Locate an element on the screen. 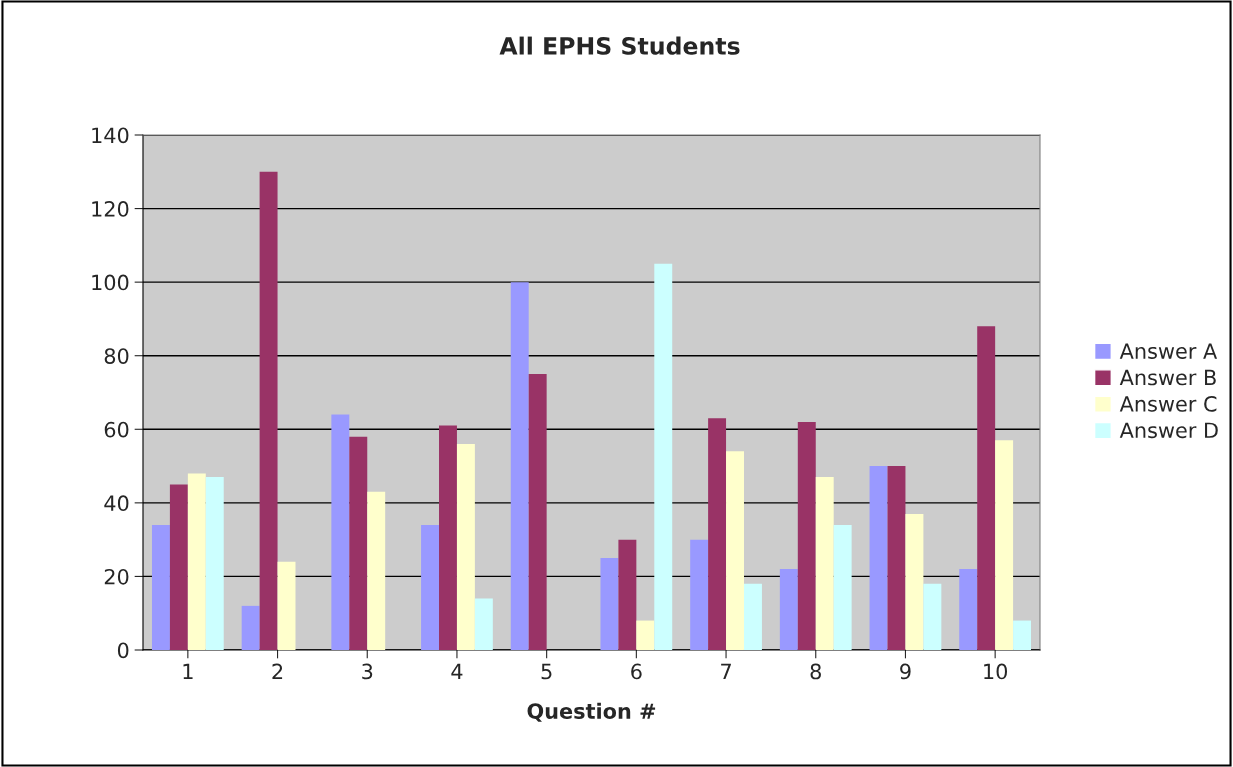 This screenshot has height=767, width=1233. x-tick-label: 7 is located at coordinates (726, 671).